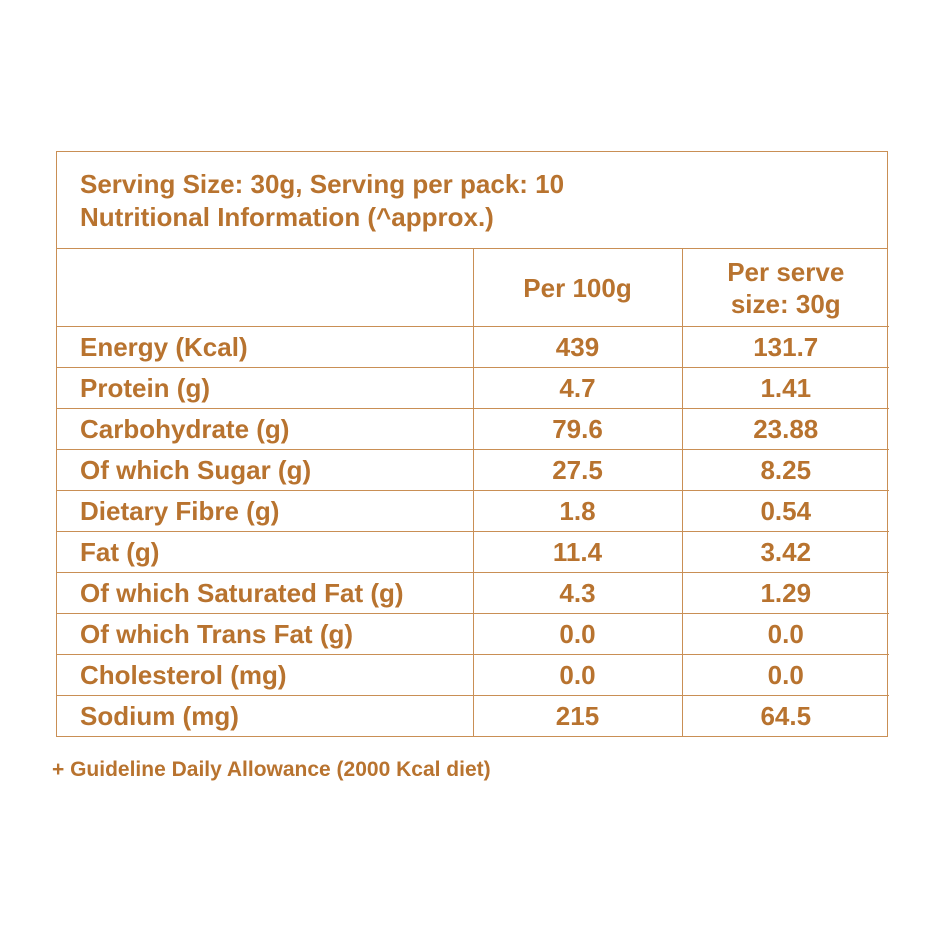 This screenshot has height=940, width=940. What do you see at coordinates (265, 675) in the screenshot?
I see `nutrient-label: Cholesterol (mg)` at bounding box center [265, 675].